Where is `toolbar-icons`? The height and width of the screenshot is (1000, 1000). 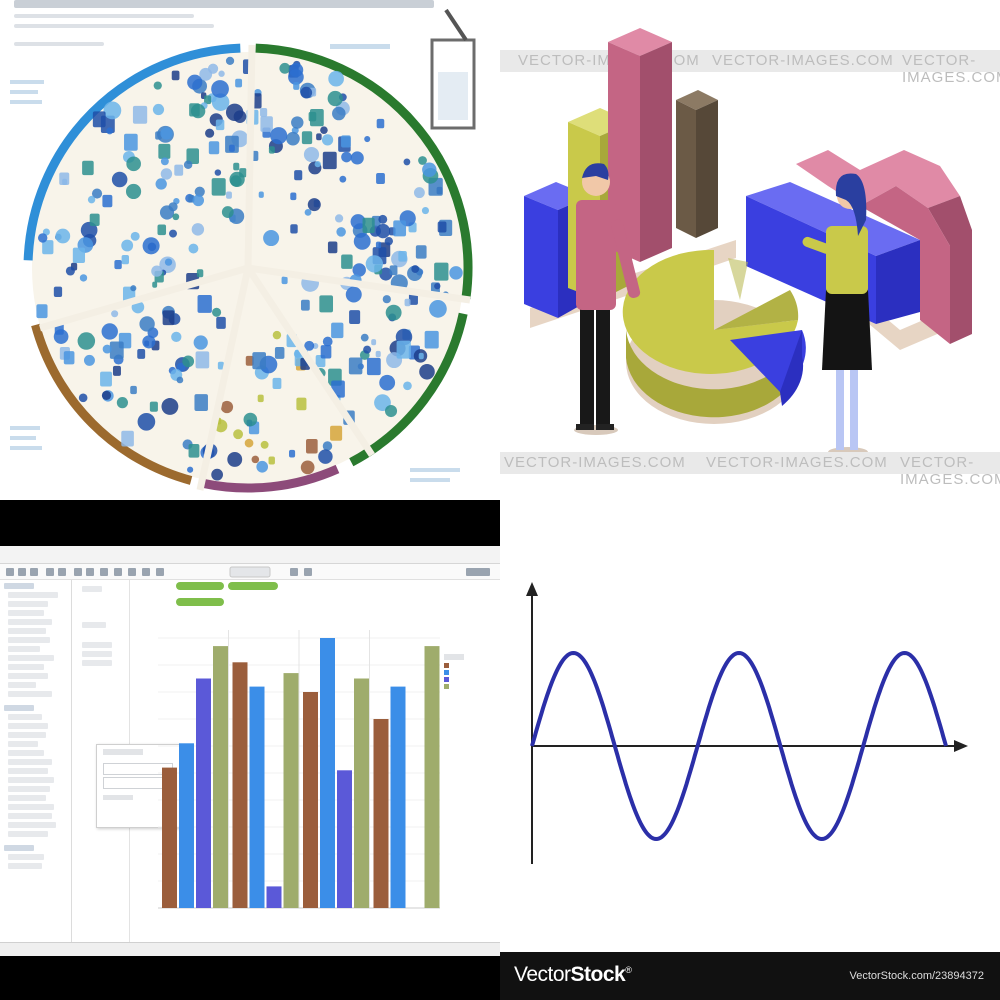
toolbar-icons is located at coordinates (250, 572).